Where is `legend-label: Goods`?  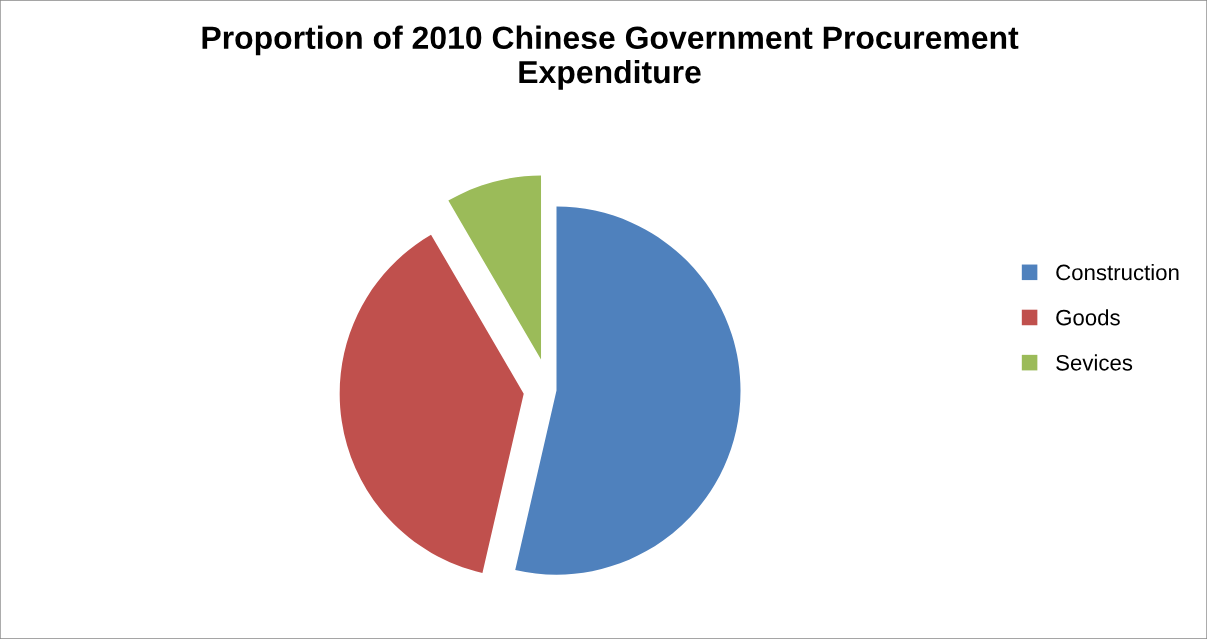
legend-label: Goods is located at coordinates (1088, 317).